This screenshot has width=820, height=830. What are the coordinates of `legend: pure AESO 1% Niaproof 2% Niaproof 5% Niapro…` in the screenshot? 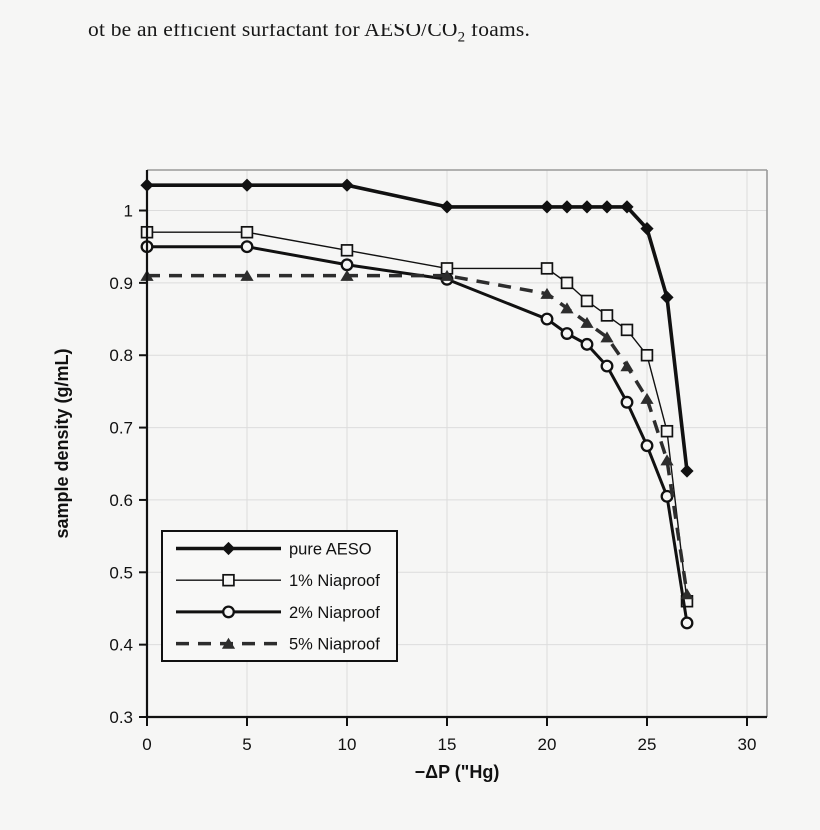 It's located at (279, 596).